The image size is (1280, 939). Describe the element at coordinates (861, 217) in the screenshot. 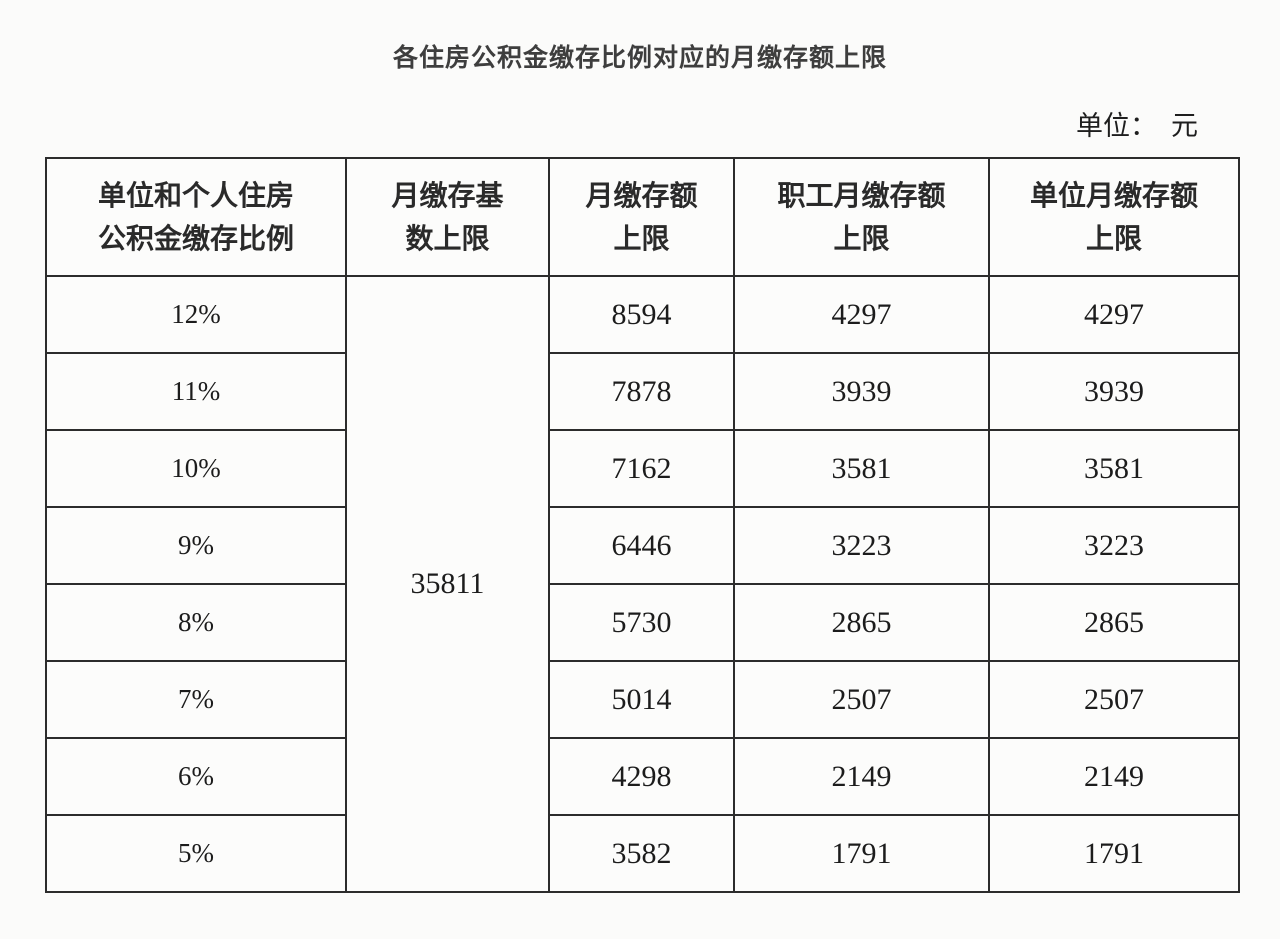

I see `header-employee-limit: 职工月缴存额 上限` at that location.